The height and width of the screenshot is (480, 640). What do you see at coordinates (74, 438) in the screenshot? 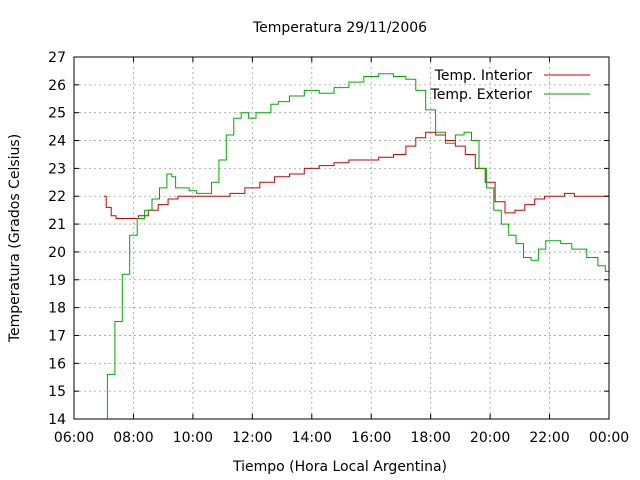
I see `x-tick-label: 06:00` at bounding box center [74, 438].